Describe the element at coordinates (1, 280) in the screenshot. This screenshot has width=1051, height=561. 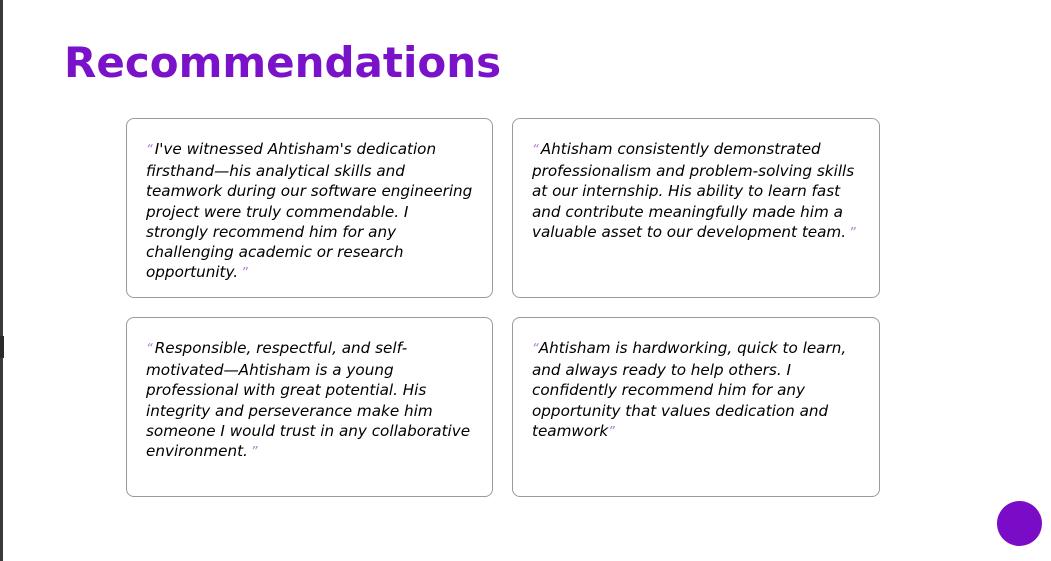
I see `window-left-border` at that location.